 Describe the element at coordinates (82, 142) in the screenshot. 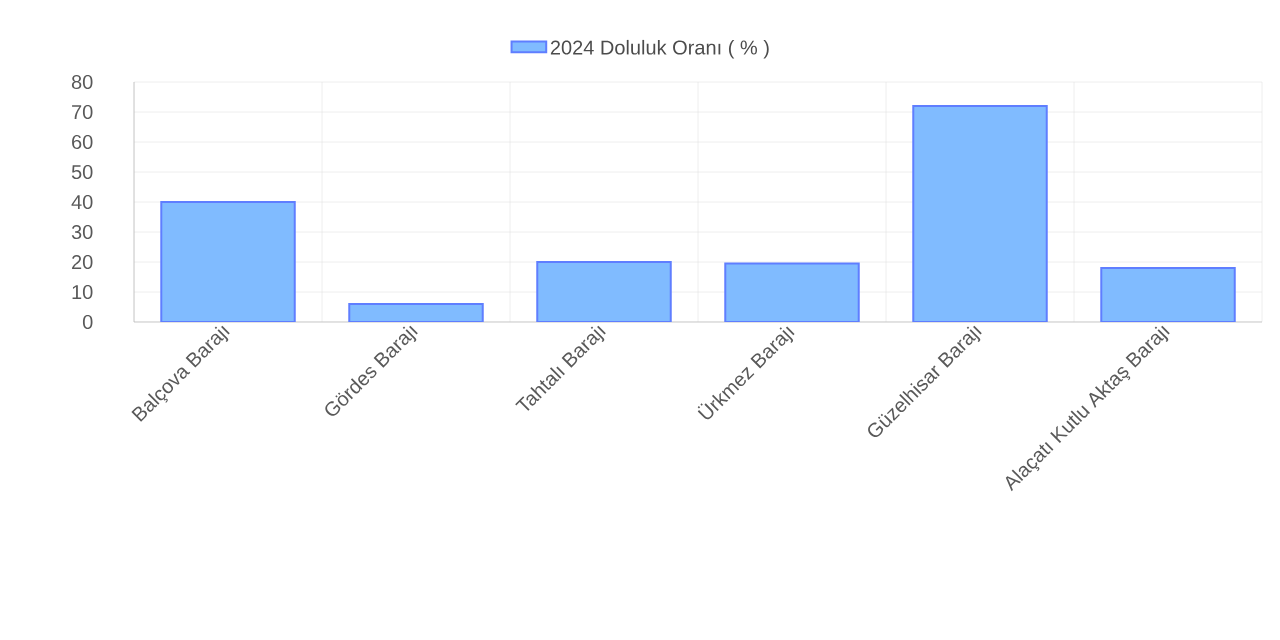

I see `y-tick-label: 60` at that location.